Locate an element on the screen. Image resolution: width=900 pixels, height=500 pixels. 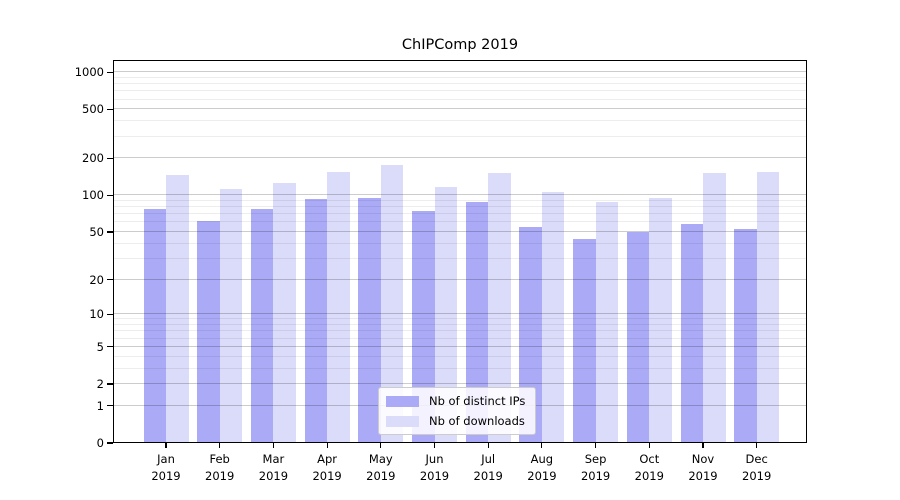
legend-swatch-distinct-ips is located at coordinates (402, 401).